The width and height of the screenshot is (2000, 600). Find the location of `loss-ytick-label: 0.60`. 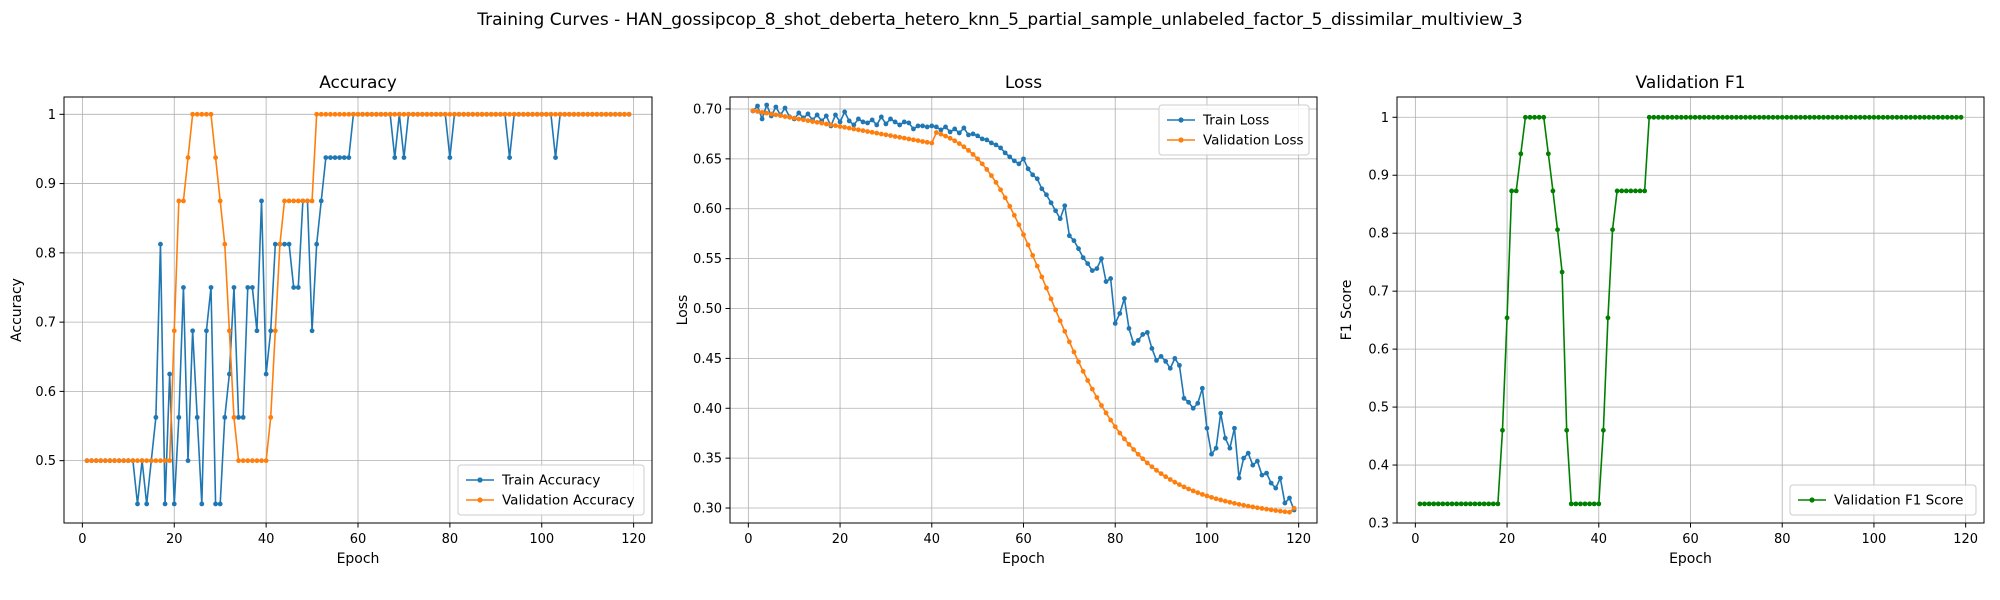

loss-ytick-label: 0.60 is located at coordinates (707, 209).